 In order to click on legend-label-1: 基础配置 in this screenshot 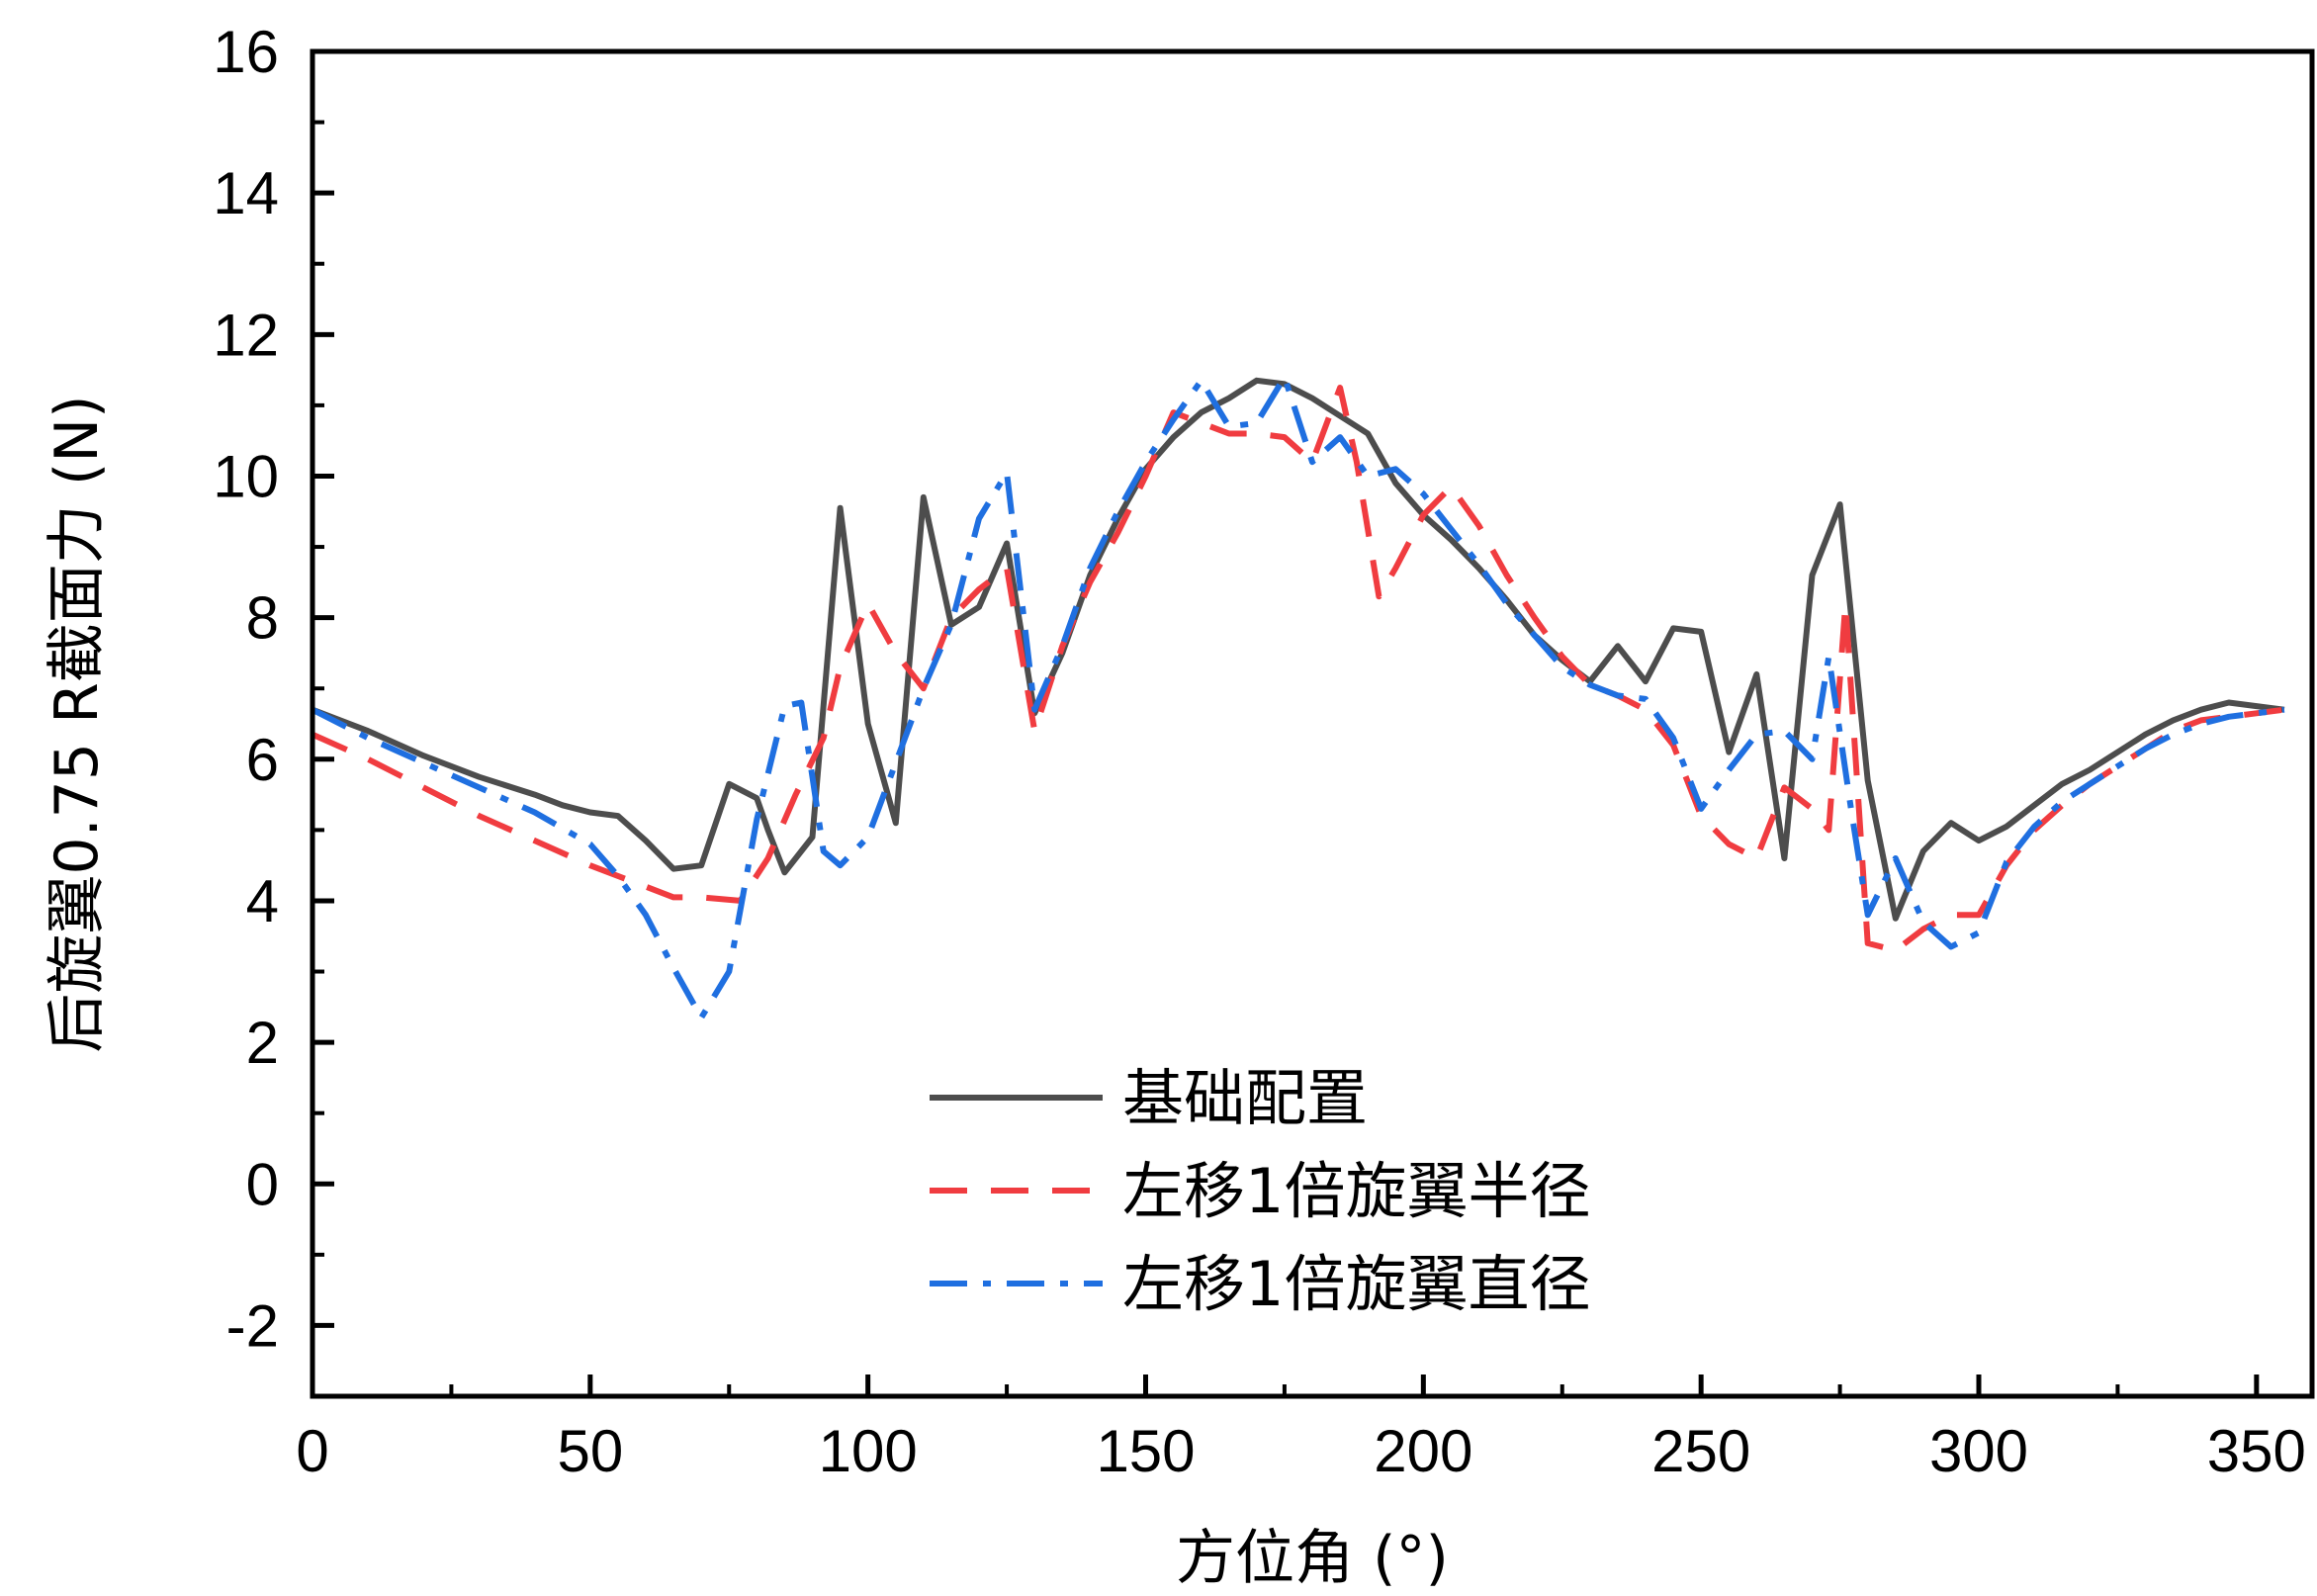, I will do `click(1245, 1098)`.